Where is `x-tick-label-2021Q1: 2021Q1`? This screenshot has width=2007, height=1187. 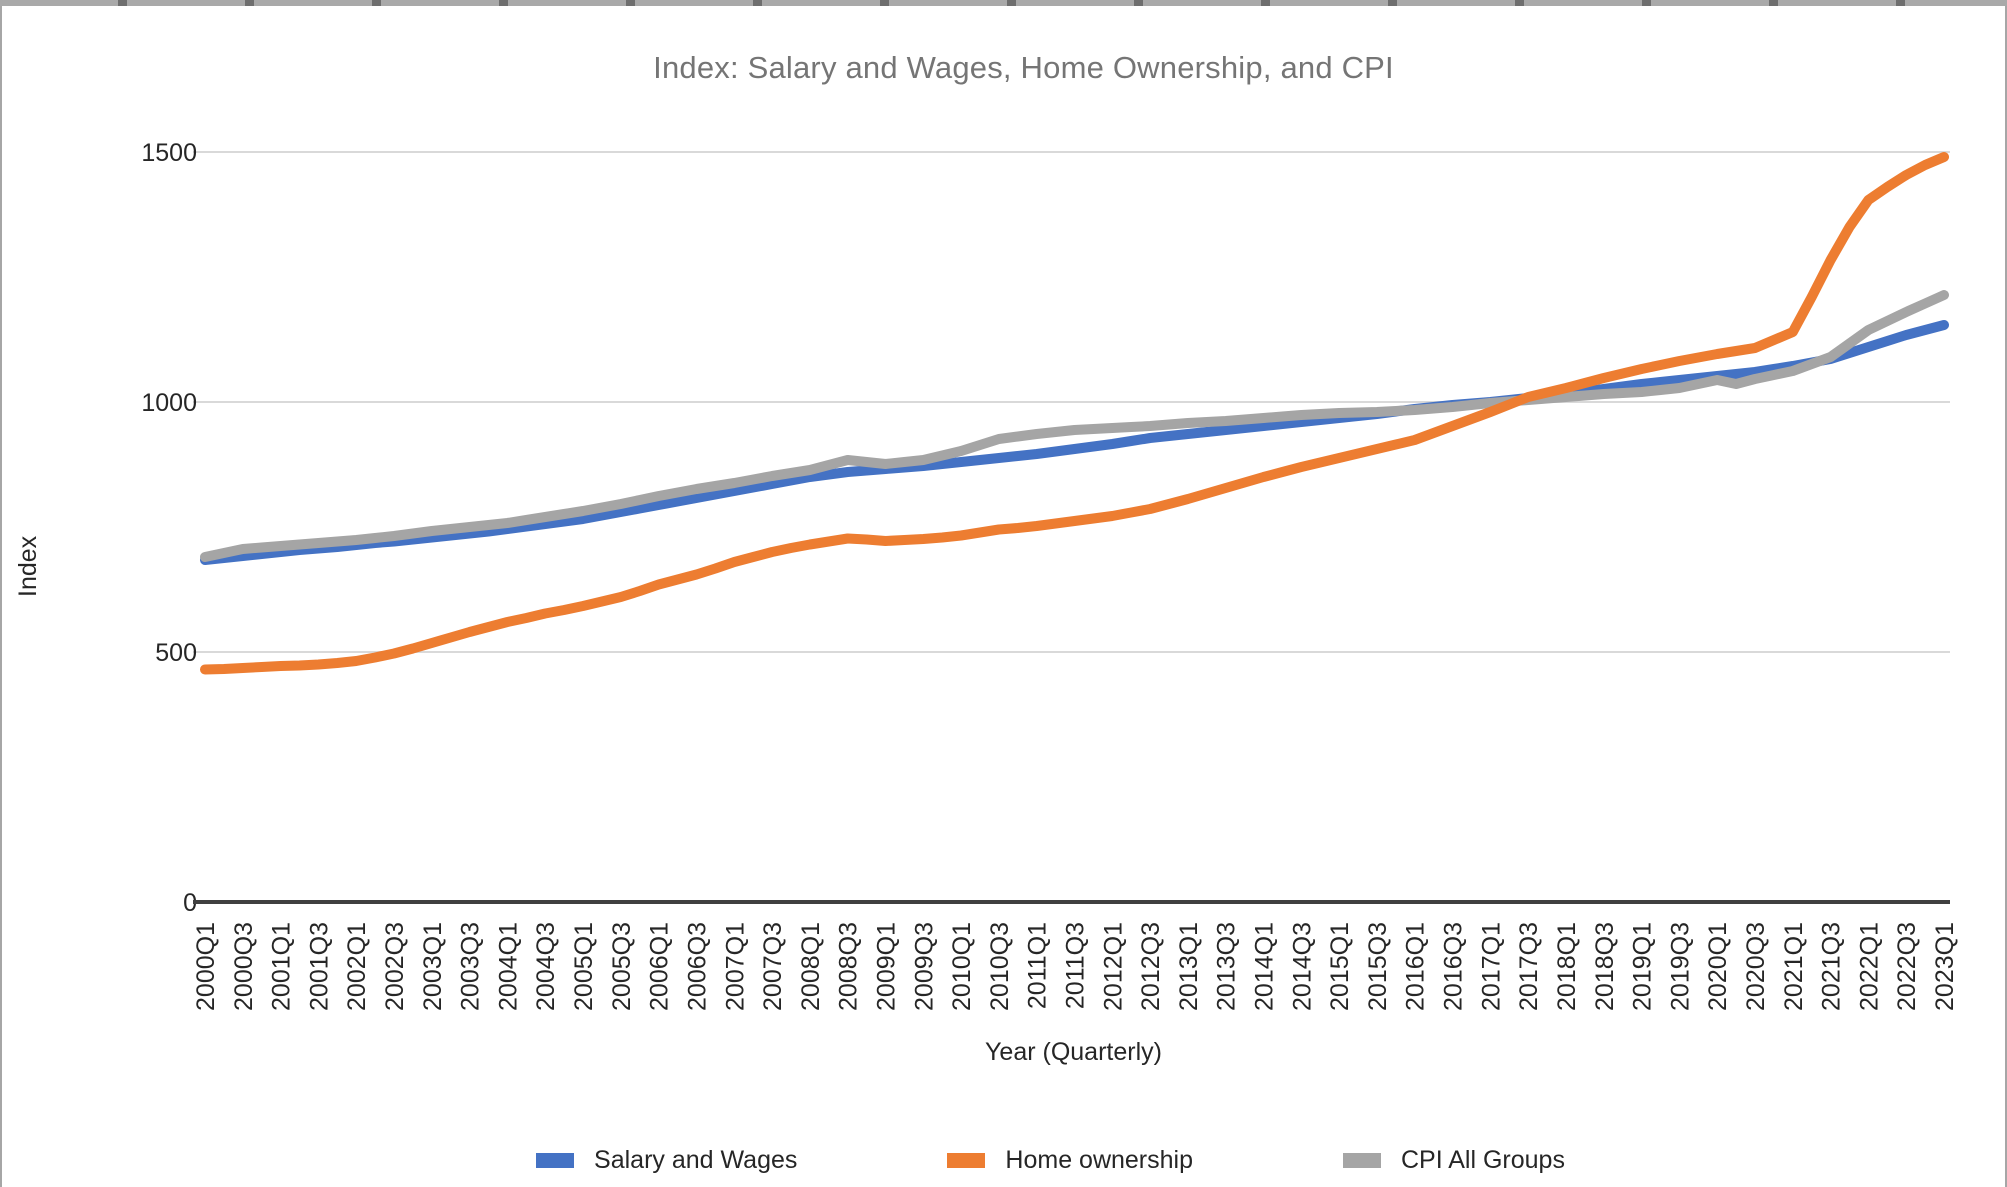
x-tick-label-2021Q1: 2021Q1 is located at coordinates (1794, 966).